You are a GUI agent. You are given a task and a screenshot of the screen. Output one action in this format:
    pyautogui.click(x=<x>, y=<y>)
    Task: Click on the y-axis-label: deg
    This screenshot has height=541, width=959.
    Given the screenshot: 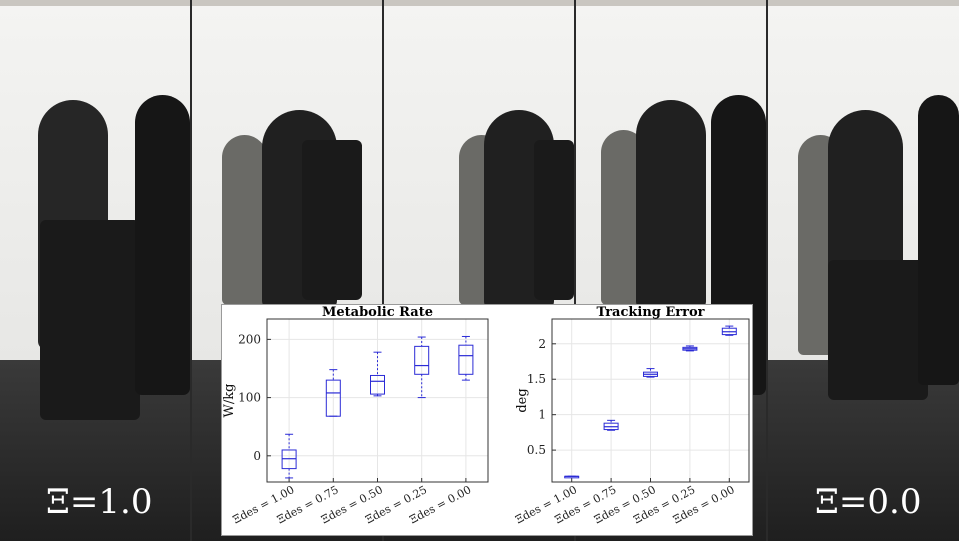 What is the action you would take?
    pyautogui.click(x=522, y=400)
    